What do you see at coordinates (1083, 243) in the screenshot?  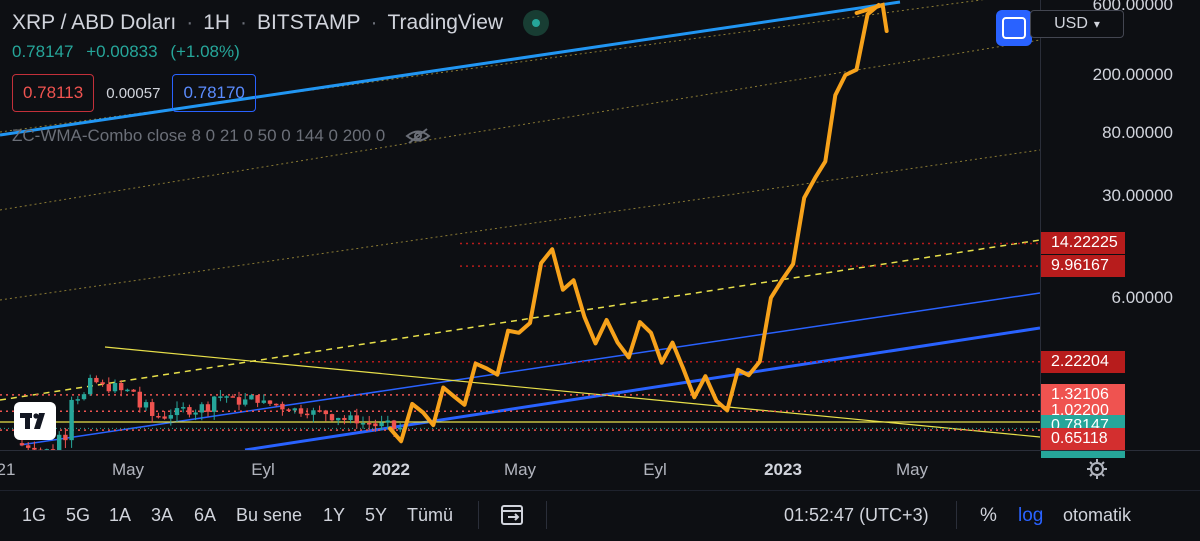 I see `price-level-label: 14.22225` at bounding box center [1083, 243].